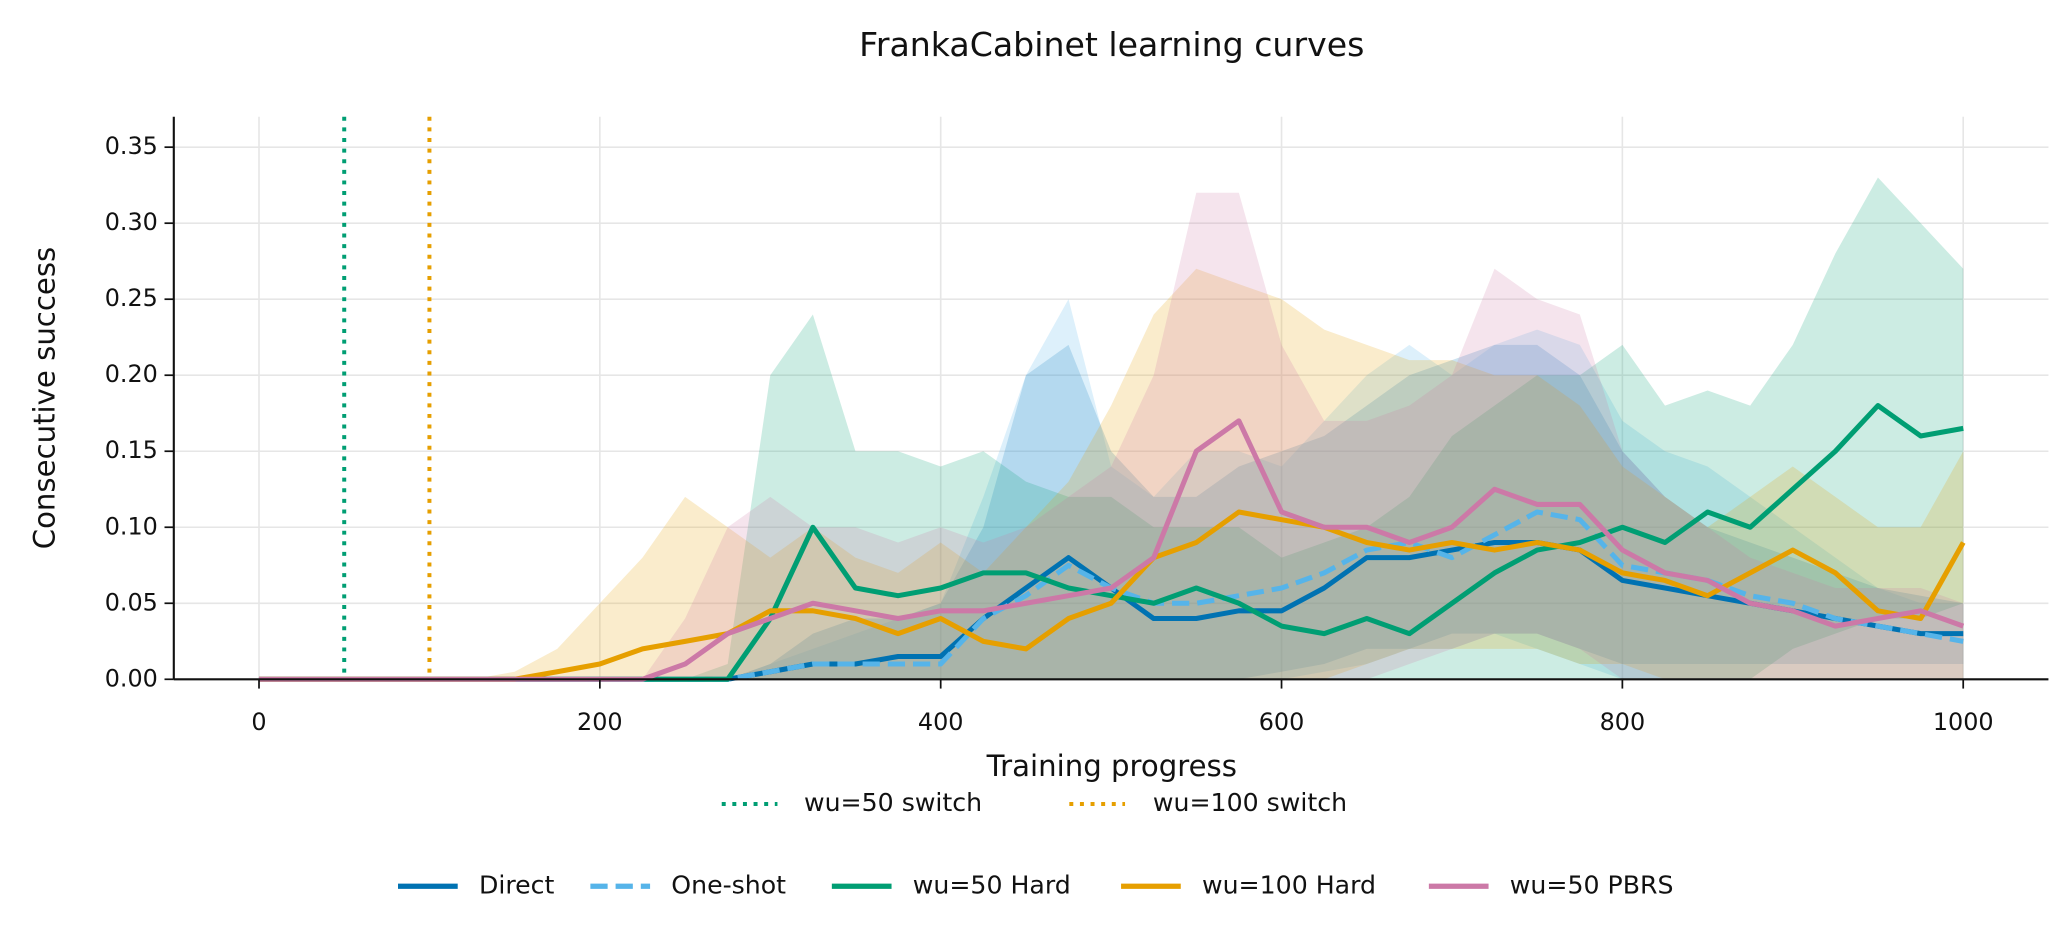 This screenshot has height=940, width=2067. What do you see at coordinates (131, 678) in the screenshot?
I see `y-tick-label: 0.00` at bounding box center [131, 678].